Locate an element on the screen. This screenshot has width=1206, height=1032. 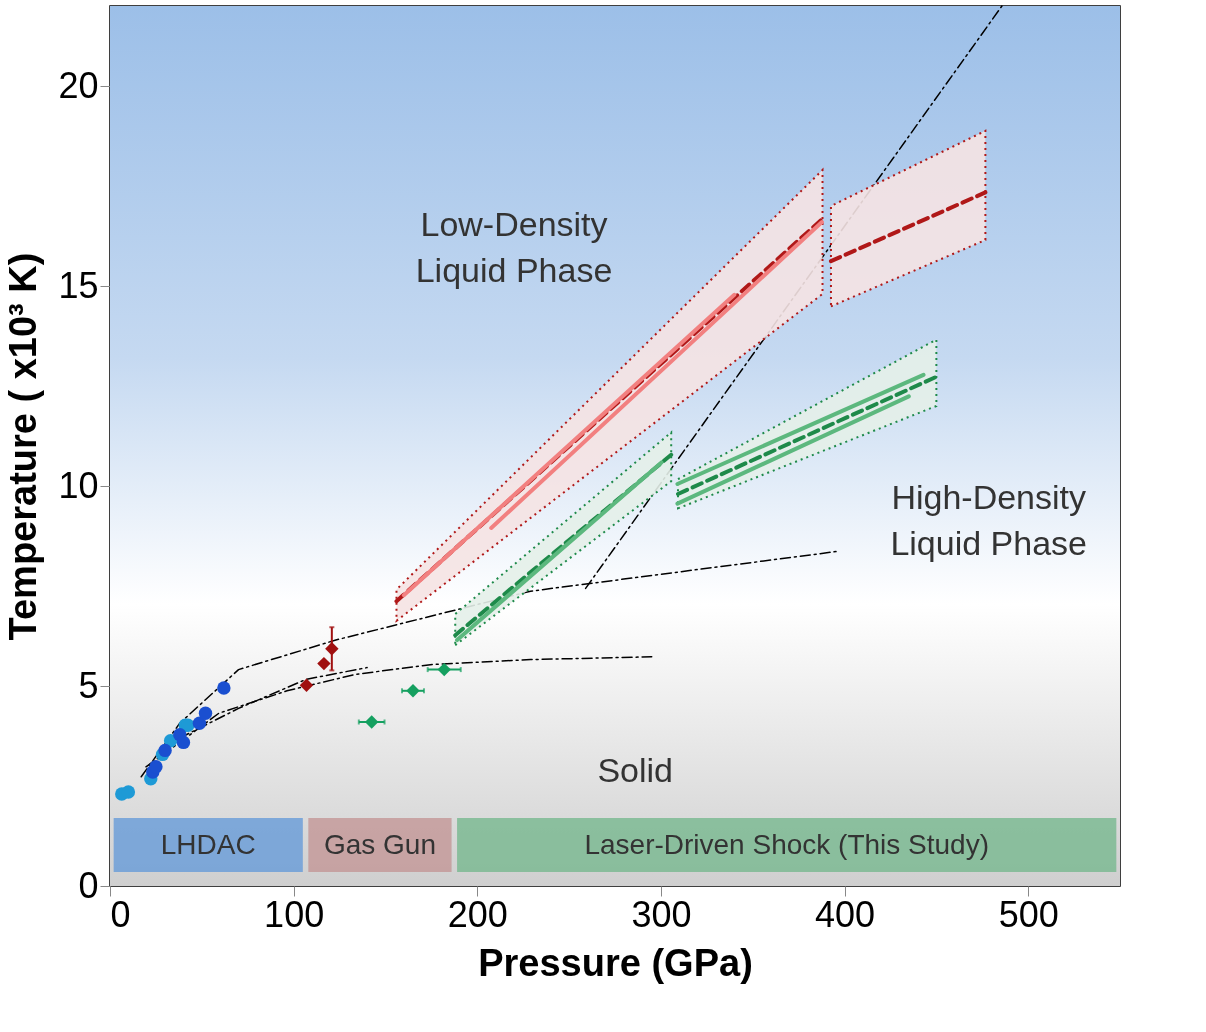
band-label: LHDAC is located at coordinates (208, 844).